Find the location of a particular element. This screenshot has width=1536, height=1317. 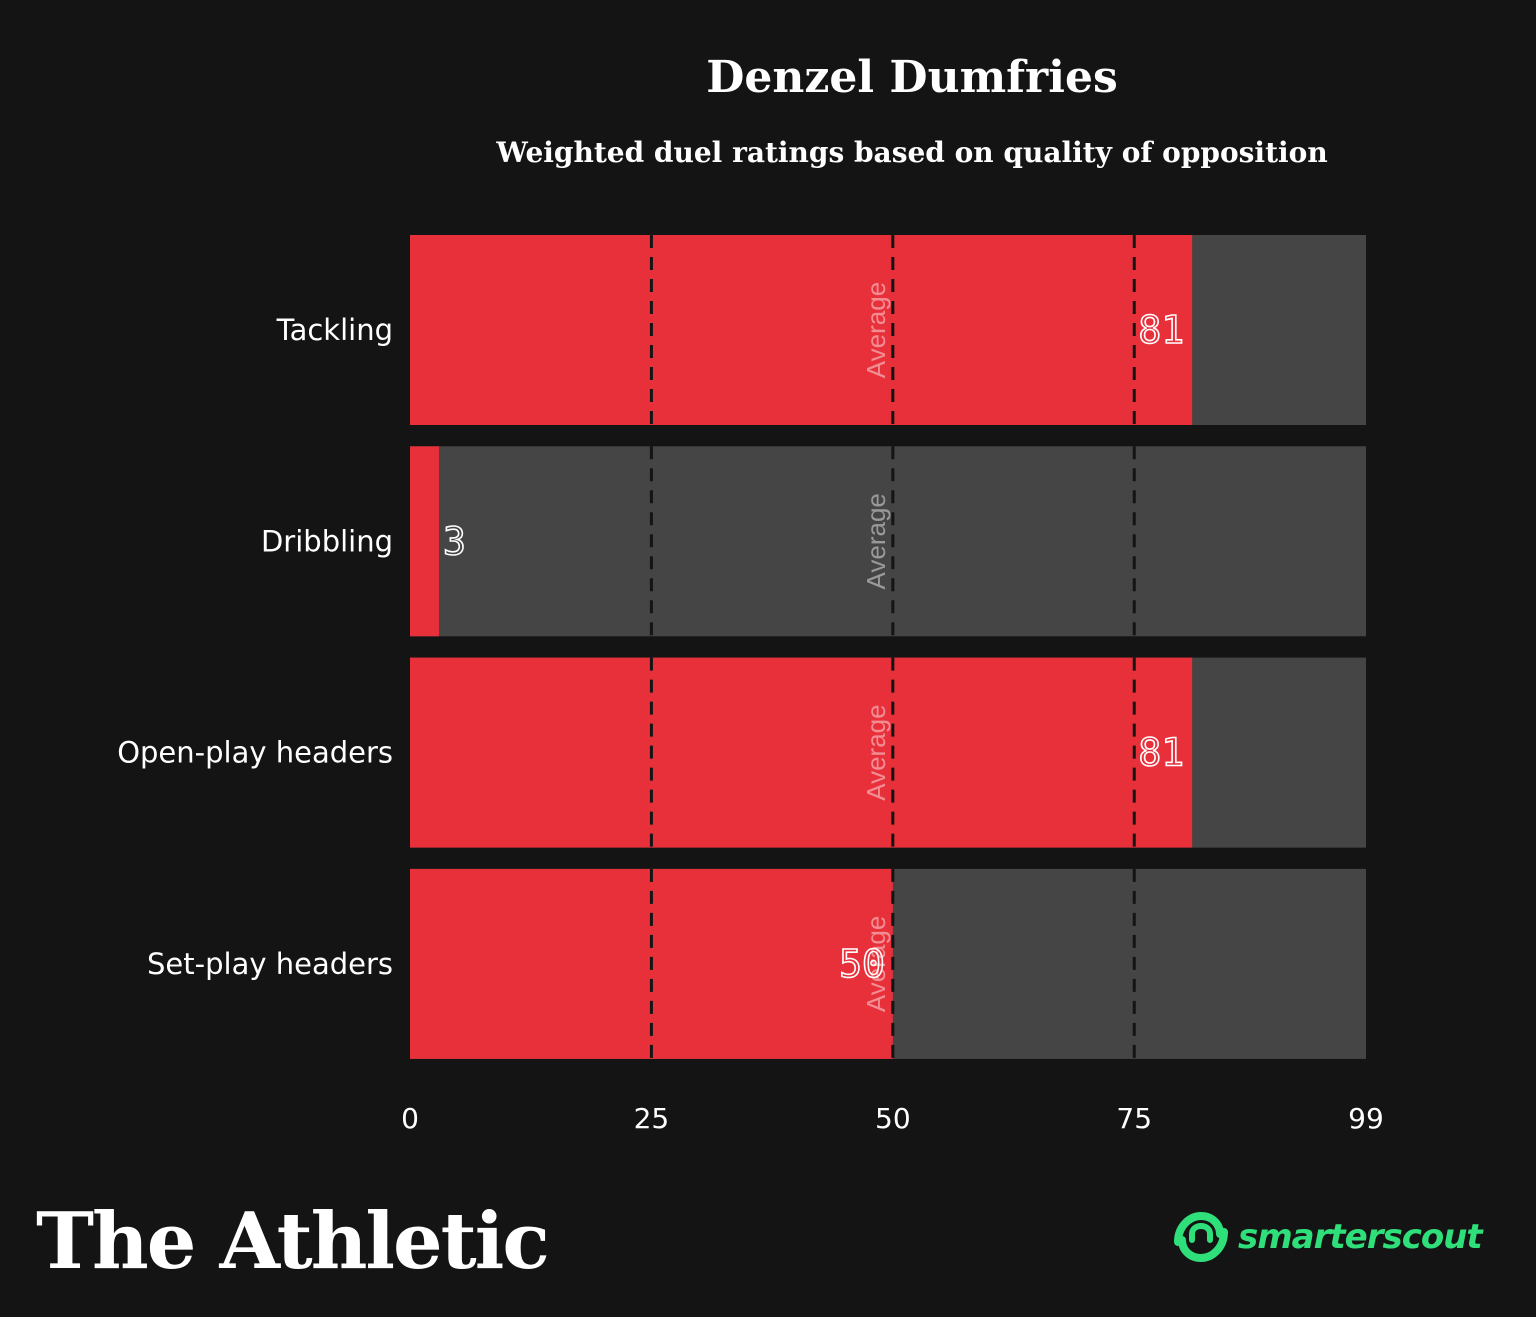

smarterscout-logo: smarterscout is located at coordinates (1325, 1237).